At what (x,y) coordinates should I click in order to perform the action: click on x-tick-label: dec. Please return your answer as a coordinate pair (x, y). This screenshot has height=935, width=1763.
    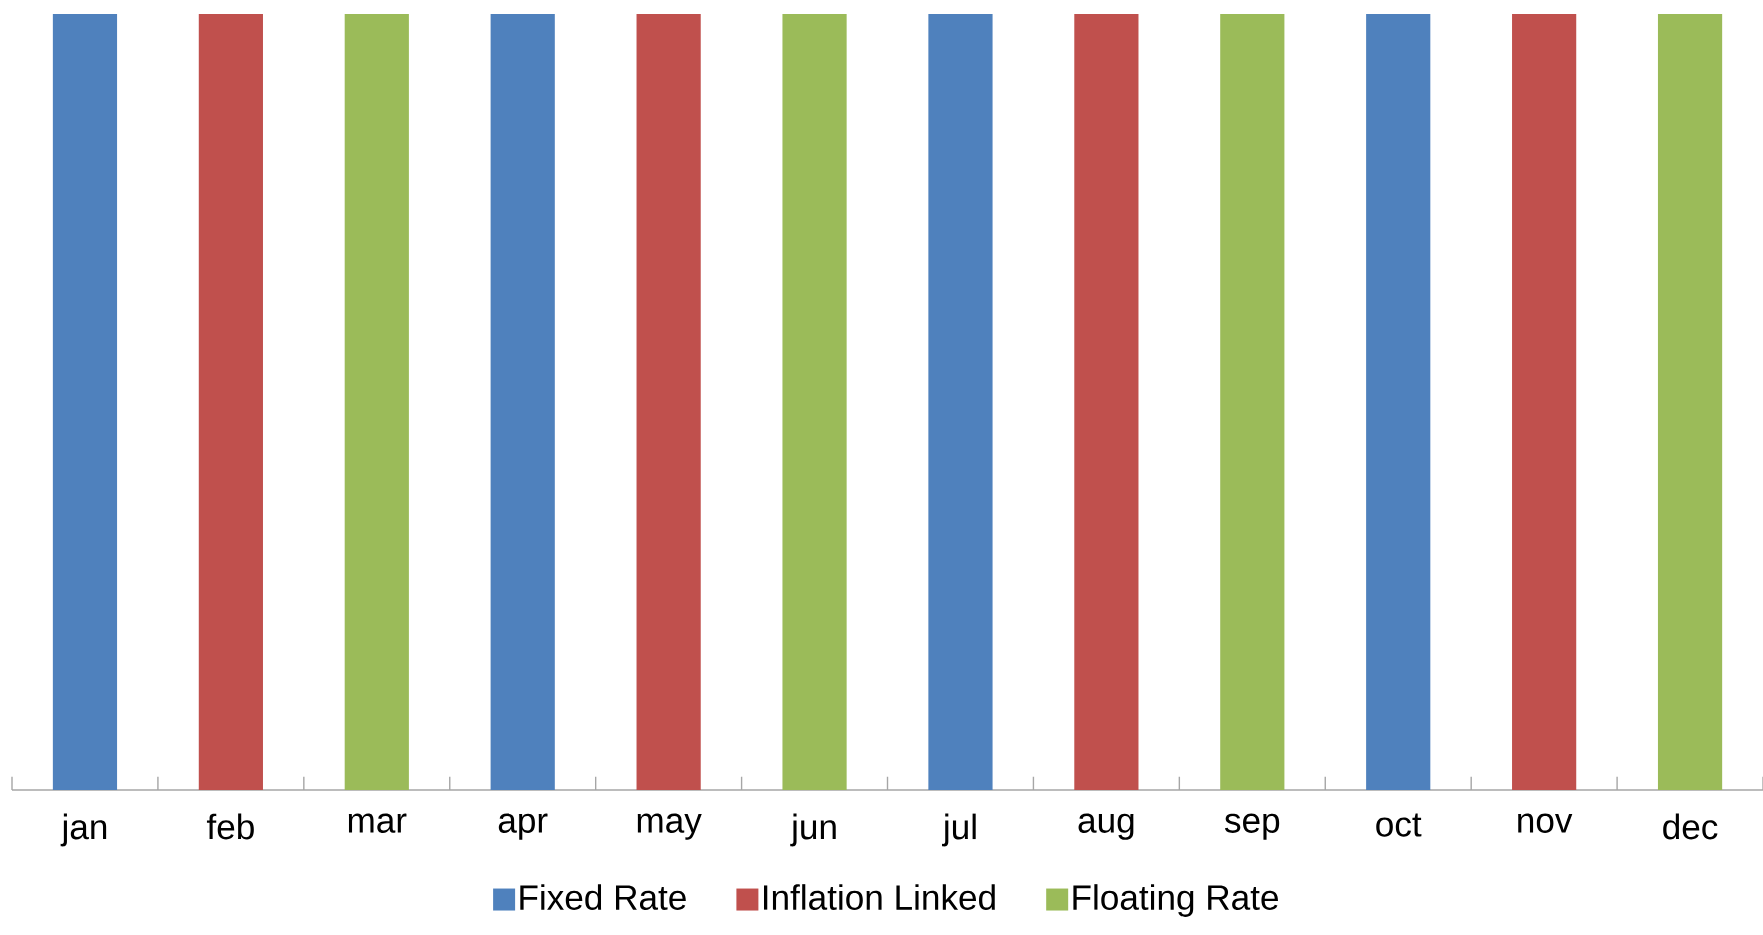
    Looking at the image, I should click on (1690, 826).